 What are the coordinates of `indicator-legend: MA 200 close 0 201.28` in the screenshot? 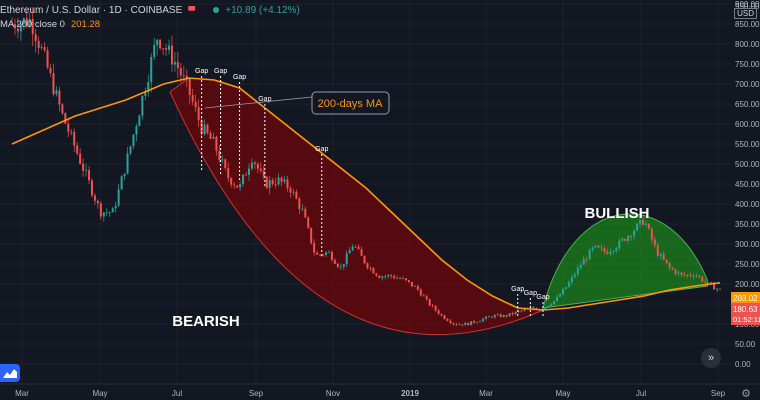 It's located at (50, 24).